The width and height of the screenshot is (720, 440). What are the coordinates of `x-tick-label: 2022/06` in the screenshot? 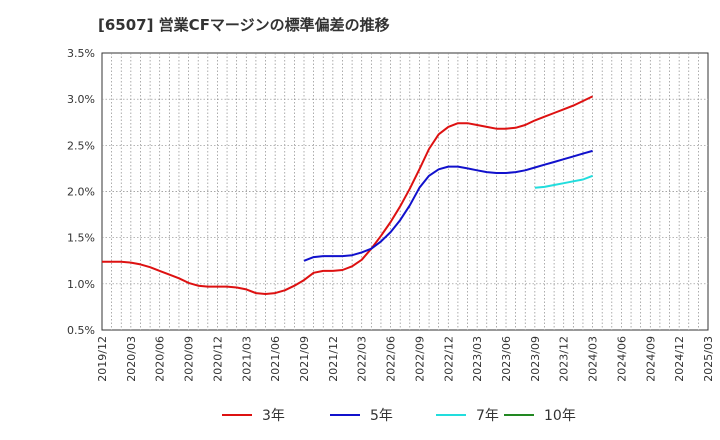 It's located at (391, 359).